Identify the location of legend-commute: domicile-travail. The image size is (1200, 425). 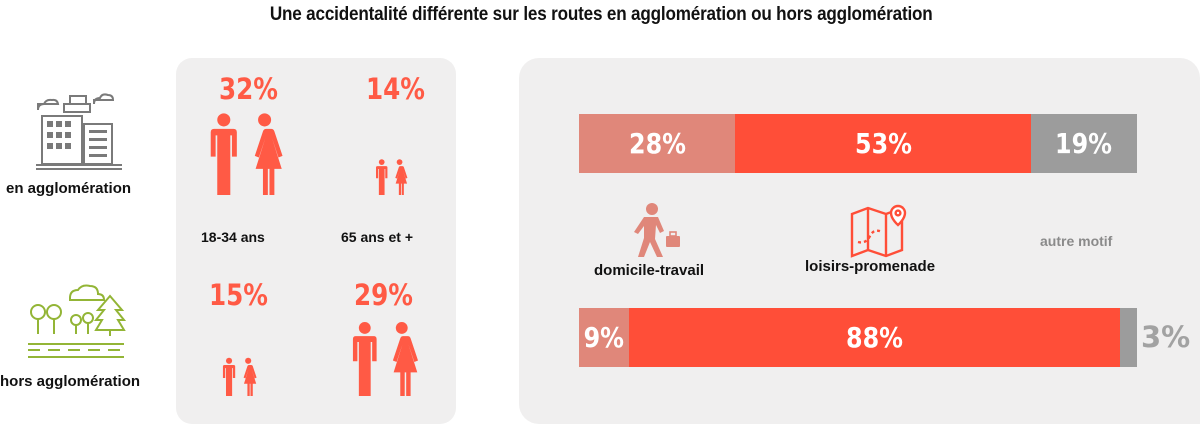
(649, 270).